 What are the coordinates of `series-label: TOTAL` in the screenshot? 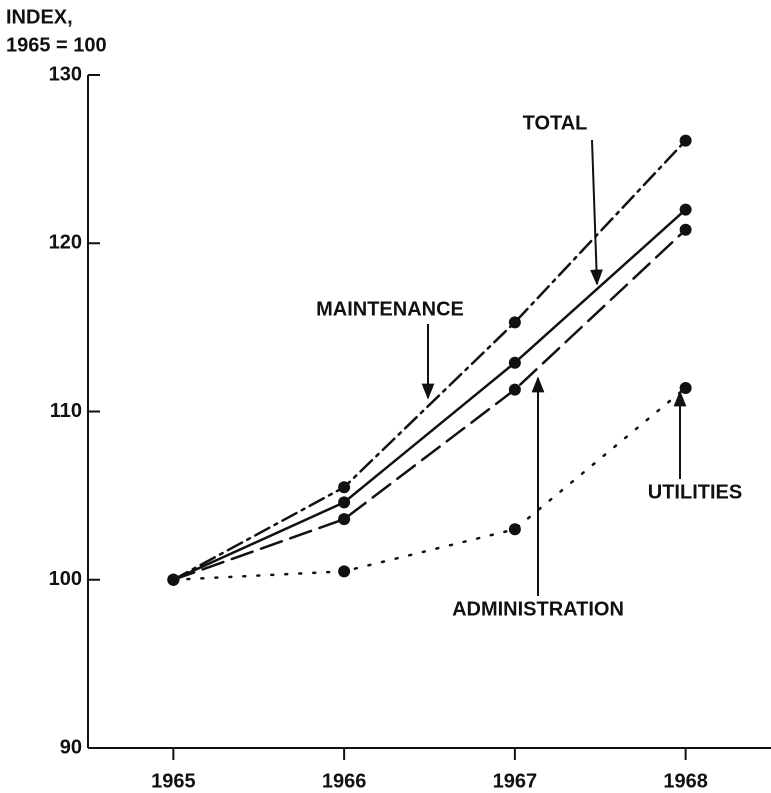 It's located at (555, 123).